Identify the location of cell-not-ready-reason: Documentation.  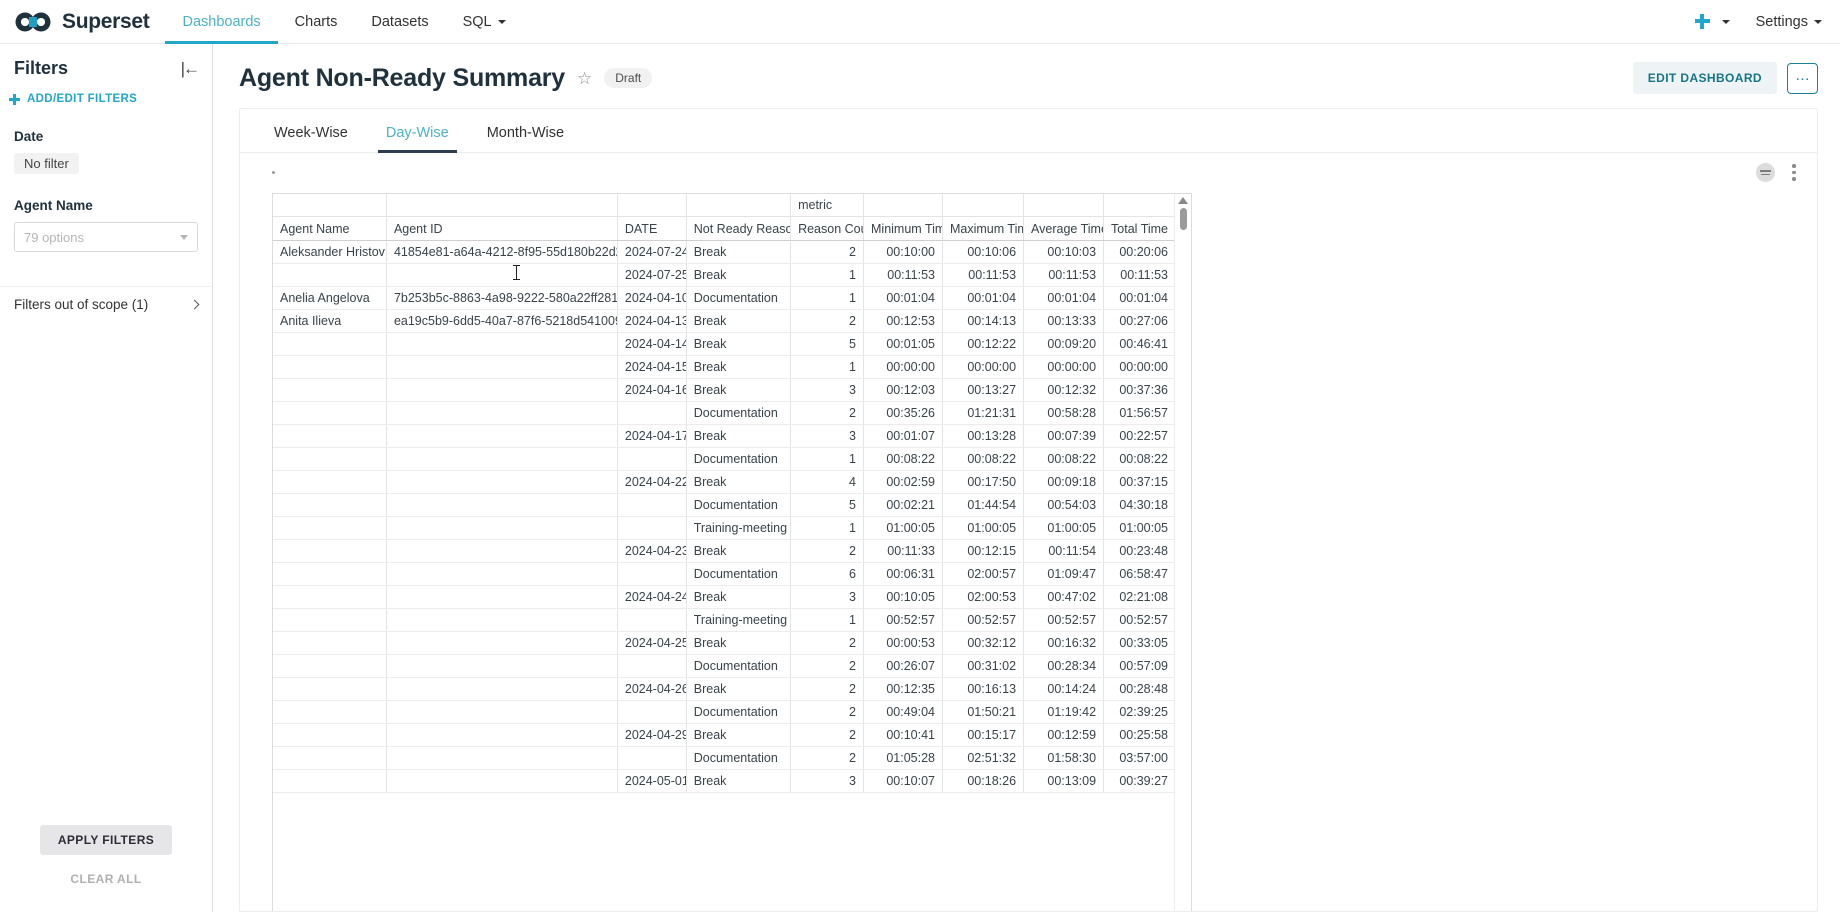
(739, 413).